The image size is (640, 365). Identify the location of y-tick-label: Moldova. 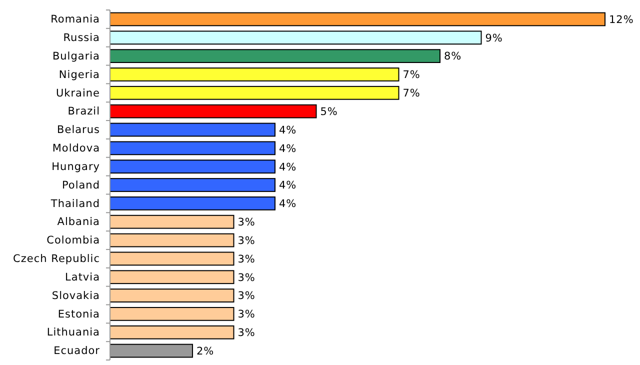
(76, 148).